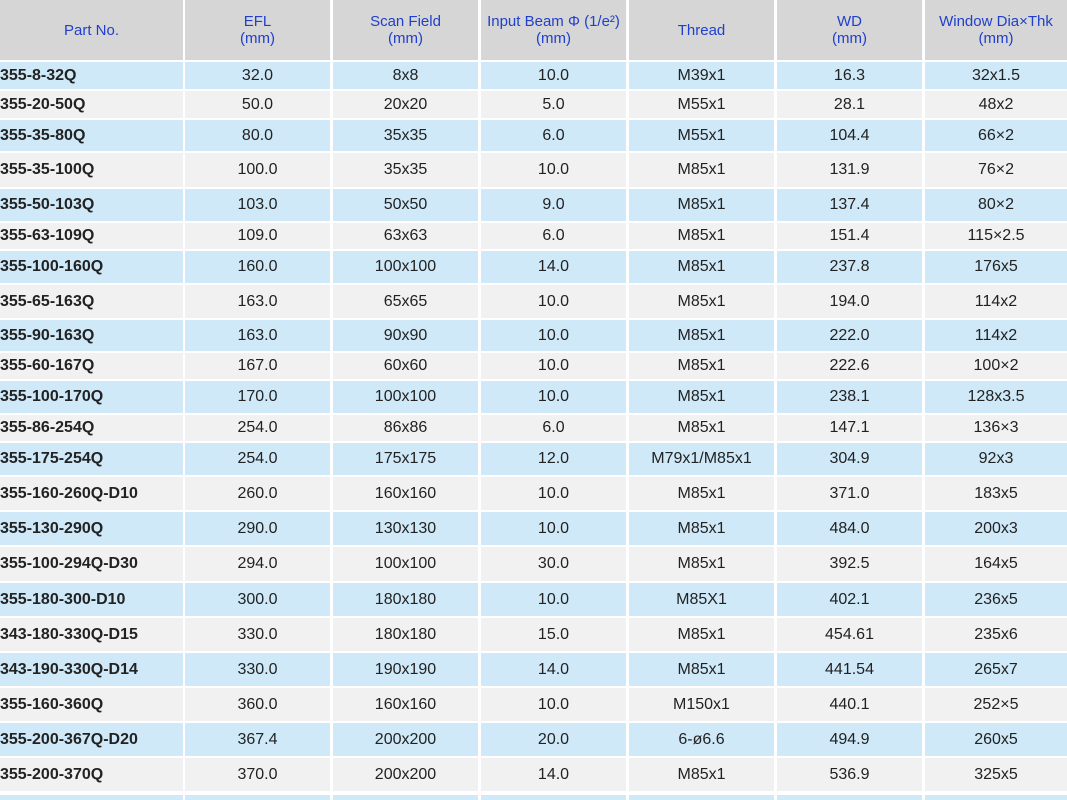  Describe the element at coordinates (996, 135) in the screenshot. I see `data-cell: 66×2` at that location.